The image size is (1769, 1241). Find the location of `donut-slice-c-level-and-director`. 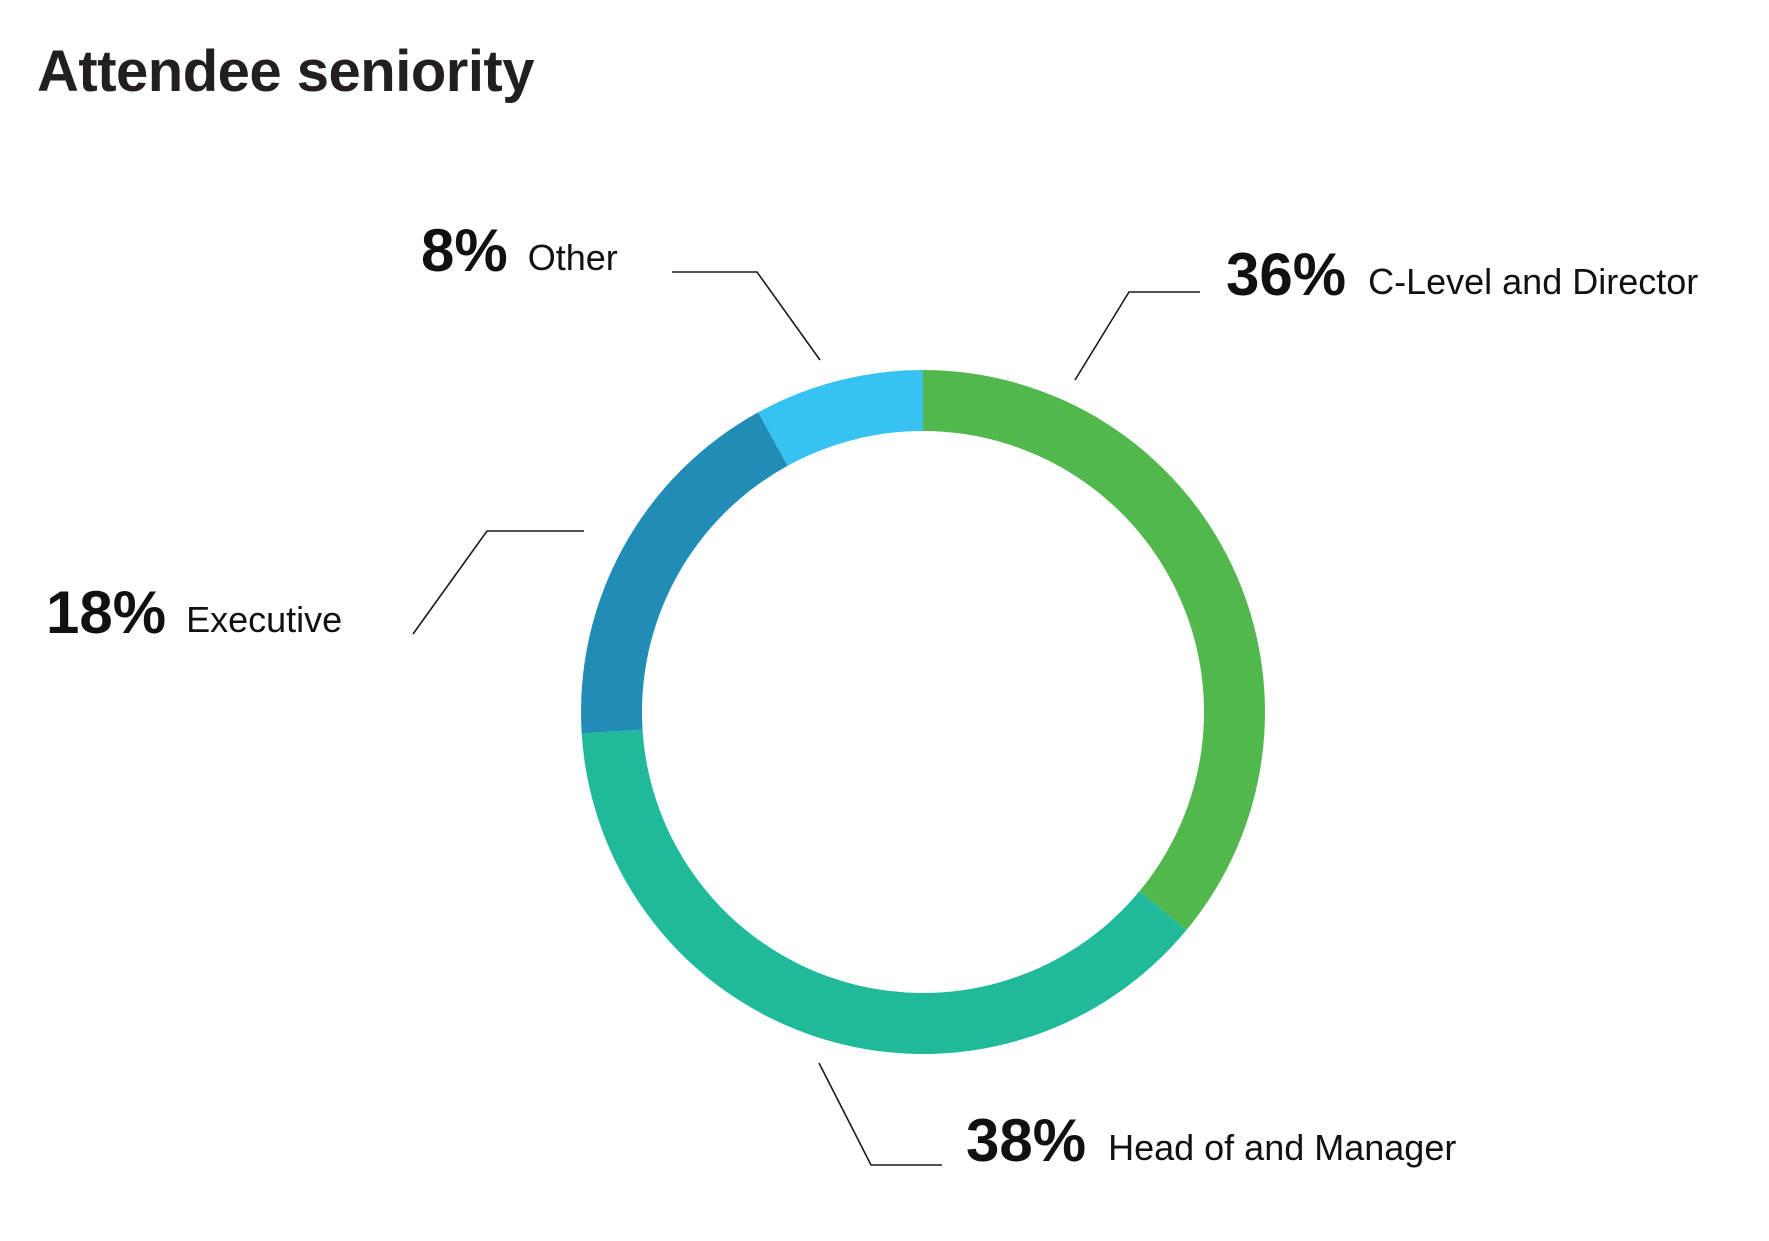

donut-slice-c-level-and-director is located at coordinates (1094, 650).